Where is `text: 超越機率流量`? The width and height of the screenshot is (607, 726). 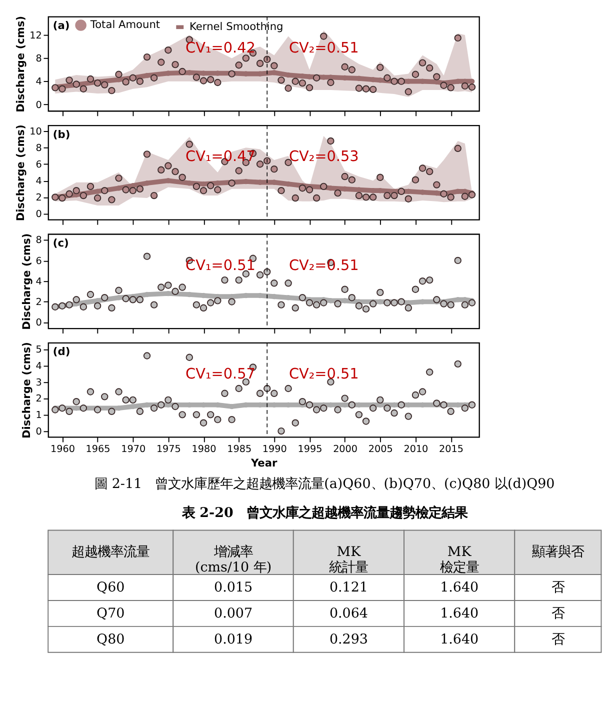 text: 超越機率流量 is located at coordinates (111, 552).